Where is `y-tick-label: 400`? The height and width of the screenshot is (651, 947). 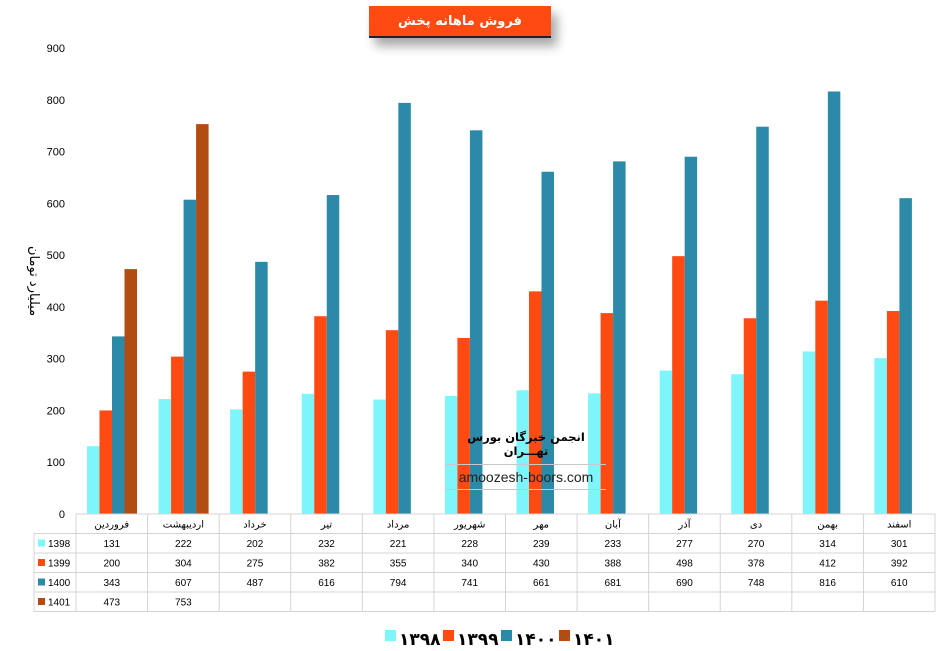
y-tick-label: 400 is located at coordinates (56, 308).